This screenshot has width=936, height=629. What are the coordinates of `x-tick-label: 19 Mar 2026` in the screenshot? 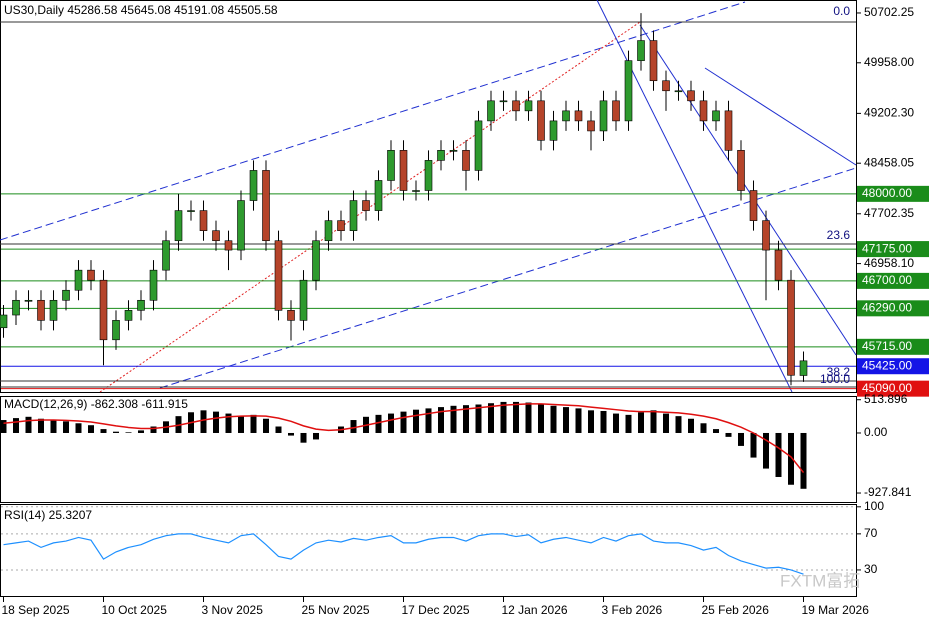 It's located at (836, 610).